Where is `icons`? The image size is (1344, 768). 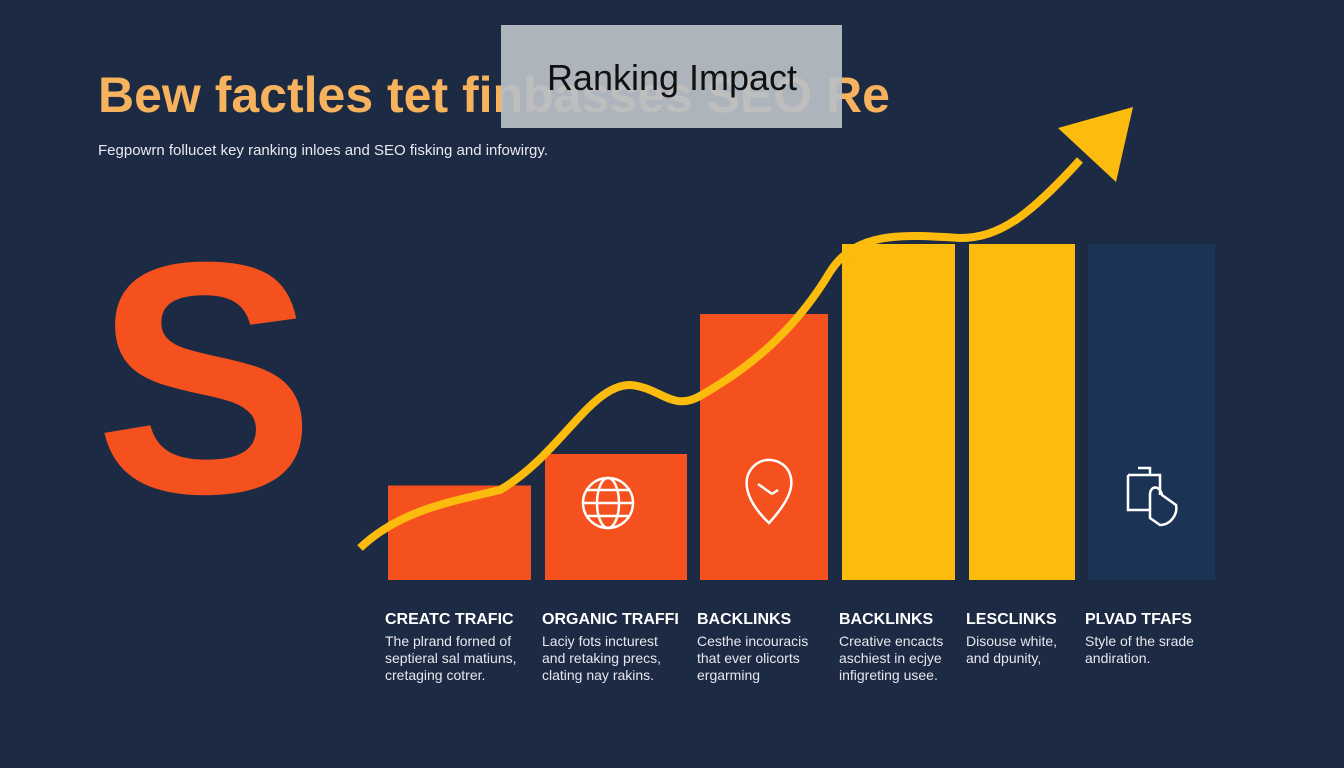 icons is located at coordinates (879, 494).